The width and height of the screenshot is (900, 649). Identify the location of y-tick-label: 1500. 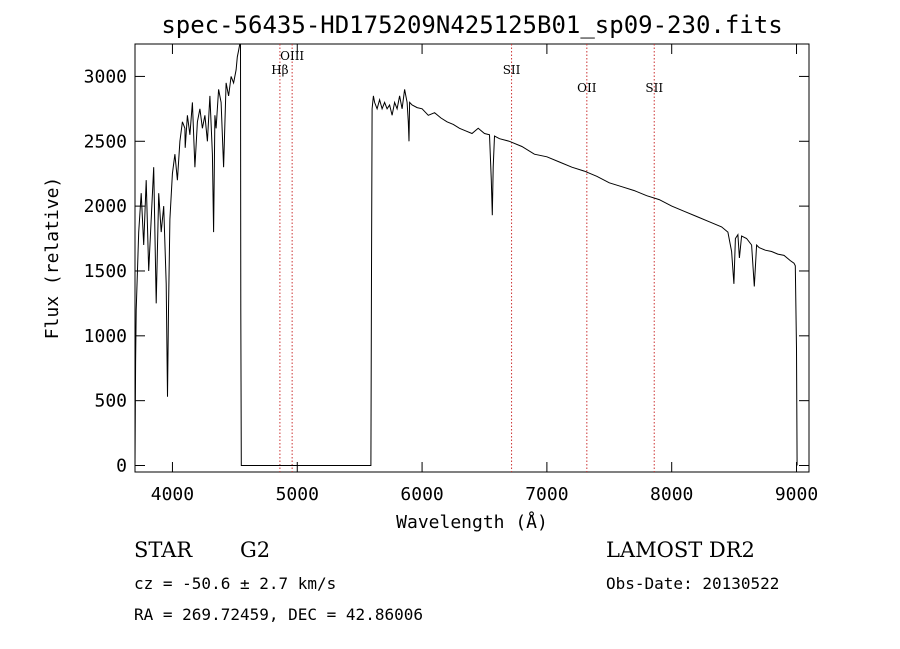
(105, 271).